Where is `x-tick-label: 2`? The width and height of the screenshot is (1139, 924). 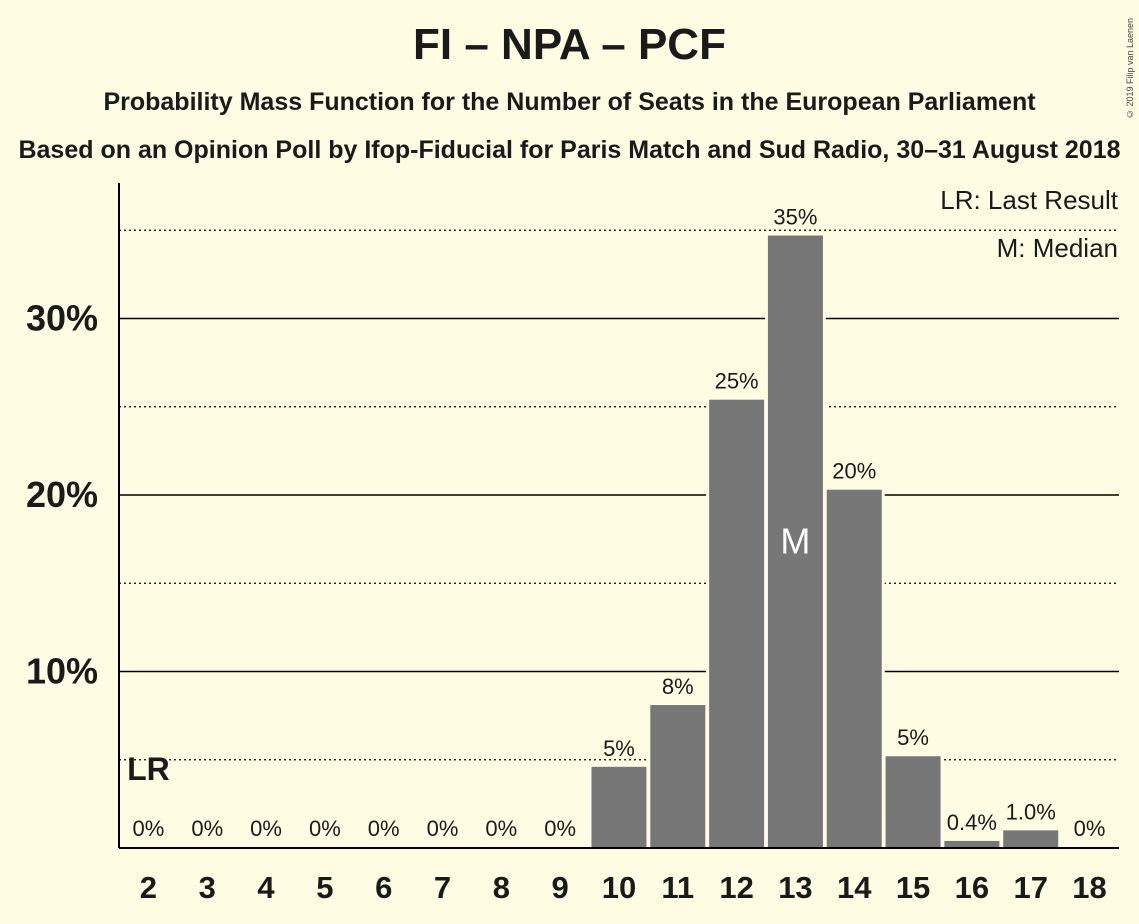 x-tick-label: 2 is located at coordinates (148, 887).